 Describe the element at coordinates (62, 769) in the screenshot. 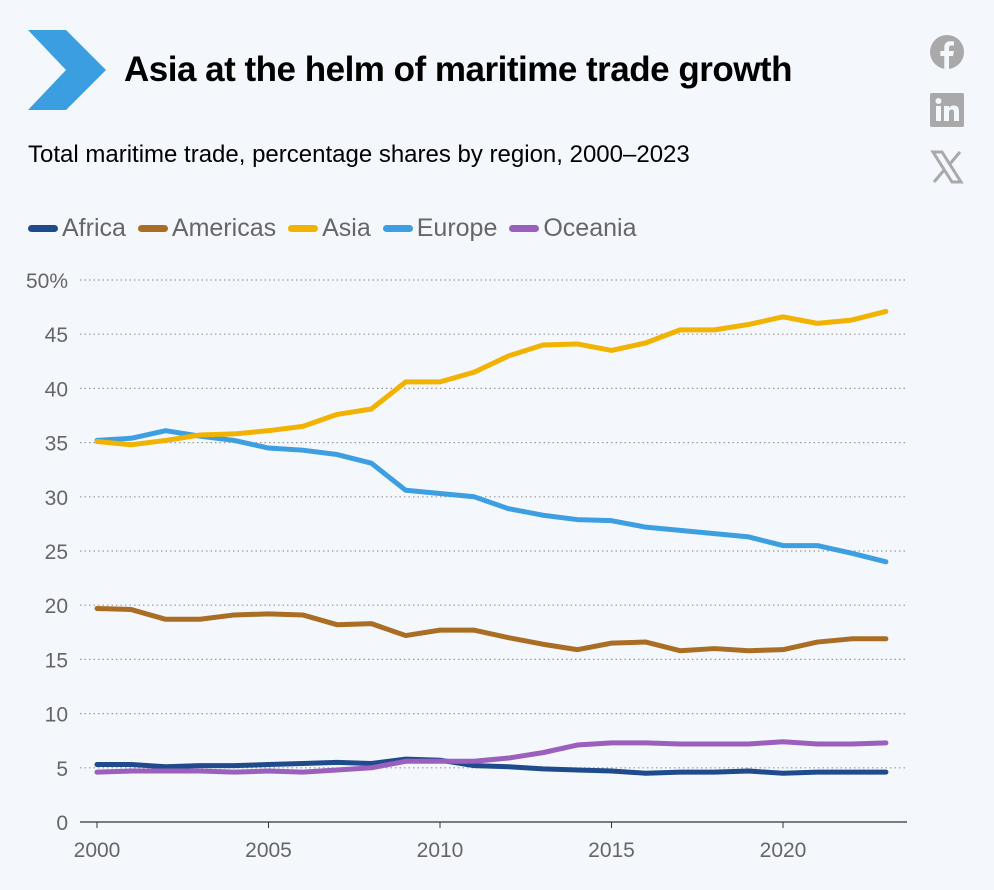

I see `y-tick-label: 5` at that location.